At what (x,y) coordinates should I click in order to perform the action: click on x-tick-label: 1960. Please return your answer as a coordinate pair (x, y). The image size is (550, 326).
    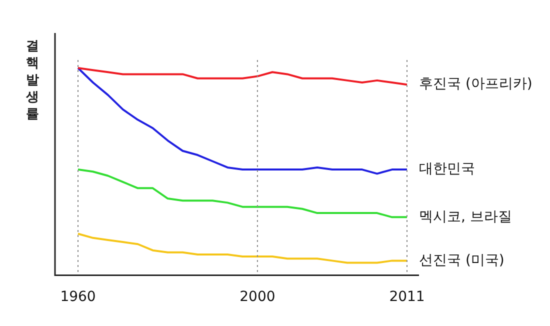
    Looking at the image, I should click on (78, 297).